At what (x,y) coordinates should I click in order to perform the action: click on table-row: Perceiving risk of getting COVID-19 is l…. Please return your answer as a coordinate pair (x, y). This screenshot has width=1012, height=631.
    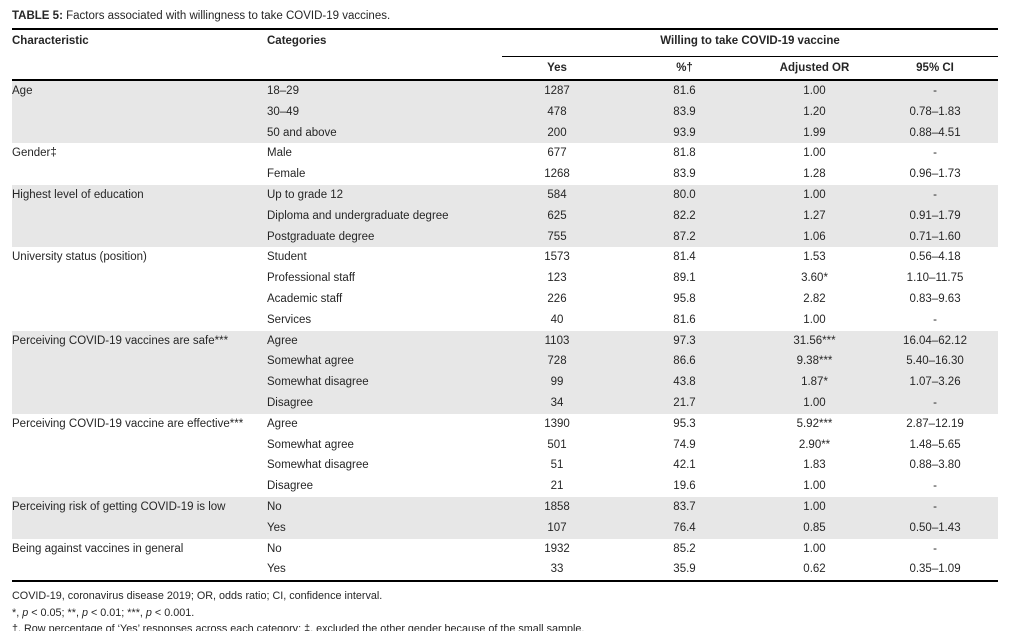
    Looking at the image, I should click on (505, 507).